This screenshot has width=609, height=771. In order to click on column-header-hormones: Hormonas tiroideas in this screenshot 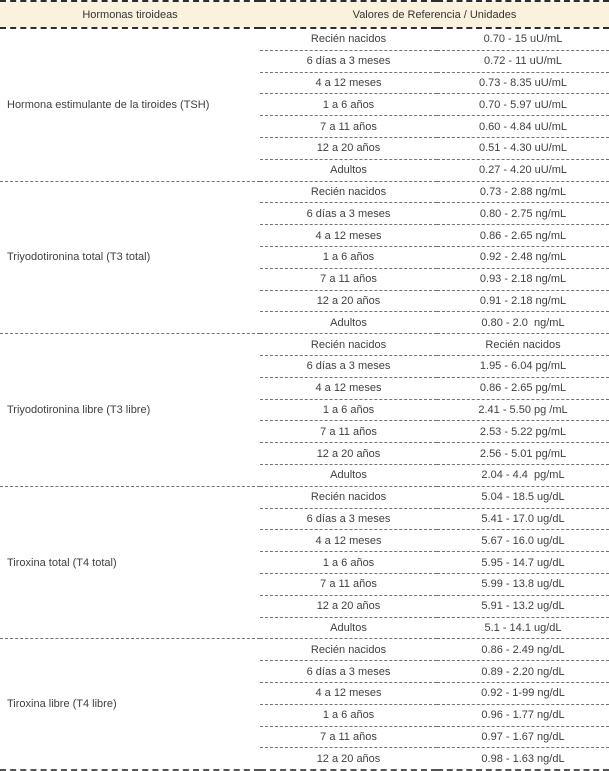, I will do `click(130, 15)`.